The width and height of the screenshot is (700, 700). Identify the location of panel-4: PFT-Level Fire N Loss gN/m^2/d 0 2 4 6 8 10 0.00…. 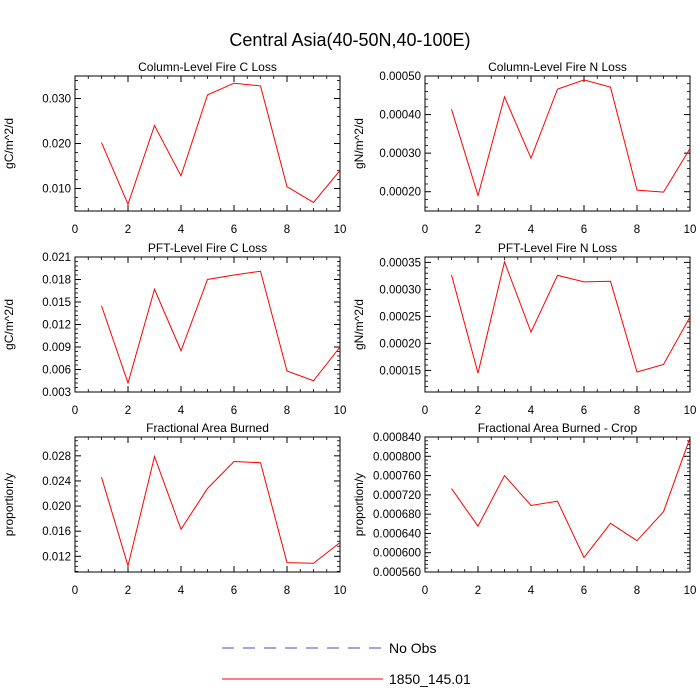
(524, 329).